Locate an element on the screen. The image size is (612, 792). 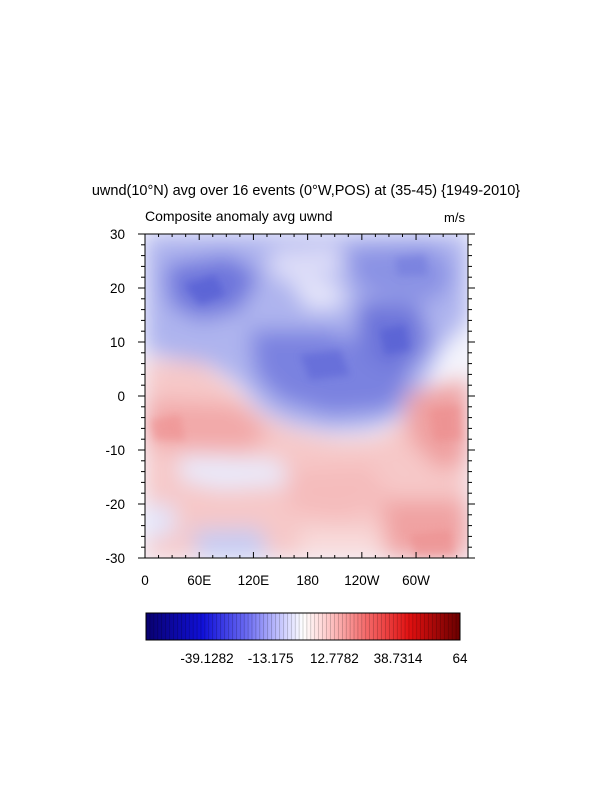
y-tick-label: 30 is located at coordinates (117, 234).